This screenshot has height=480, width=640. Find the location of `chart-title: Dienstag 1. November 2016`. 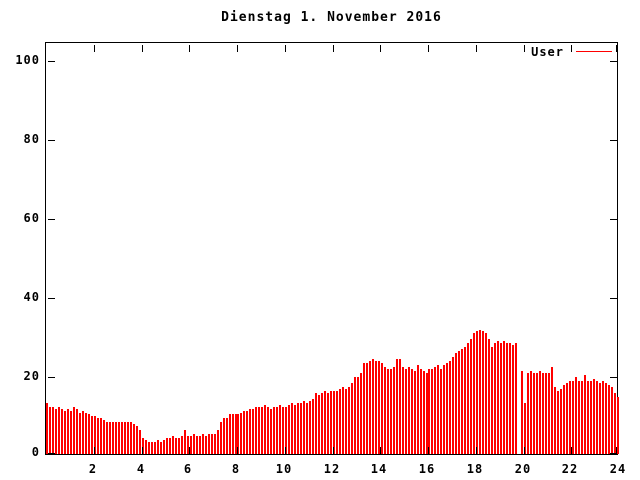

chart-title: Dienstag 1. November 2016 is located at coordinates (331, 17).